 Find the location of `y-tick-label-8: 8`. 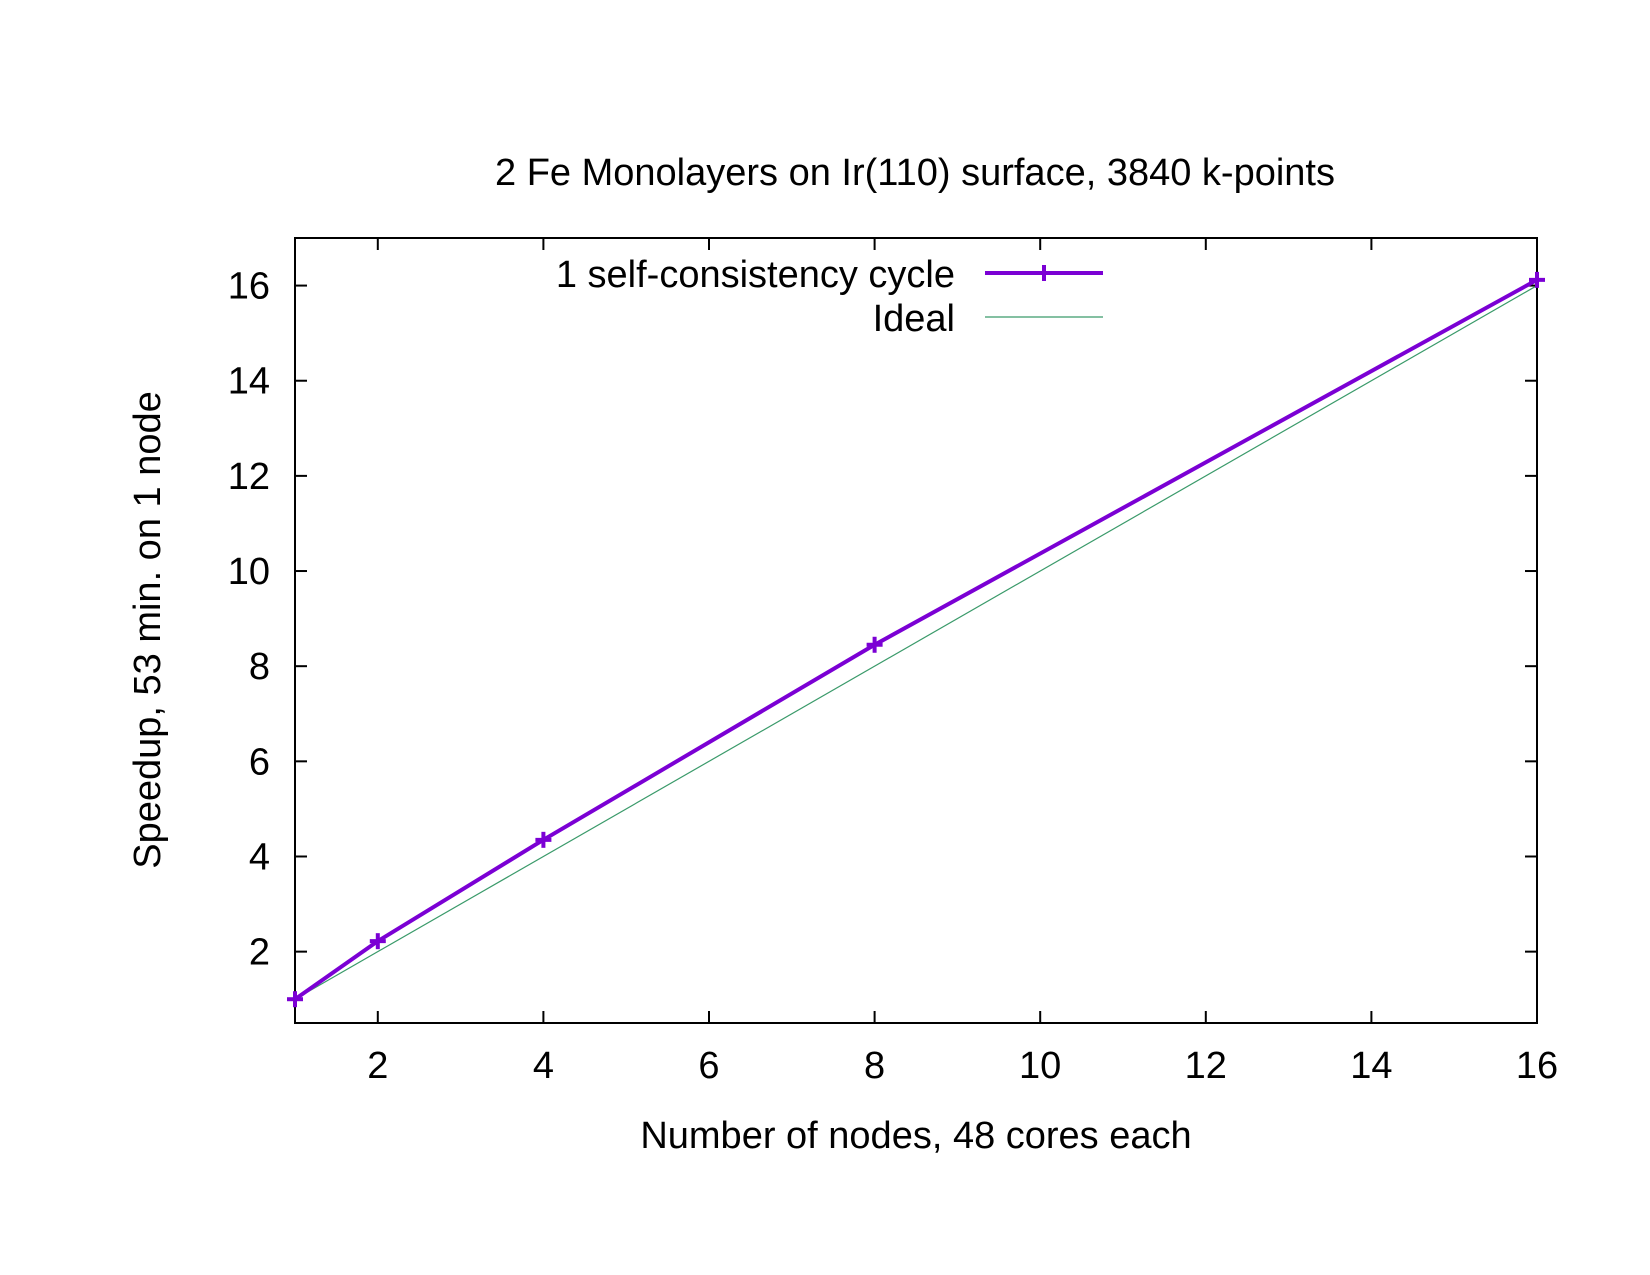

y-tick-label-8: 8 is located at coordinates (259, 667).